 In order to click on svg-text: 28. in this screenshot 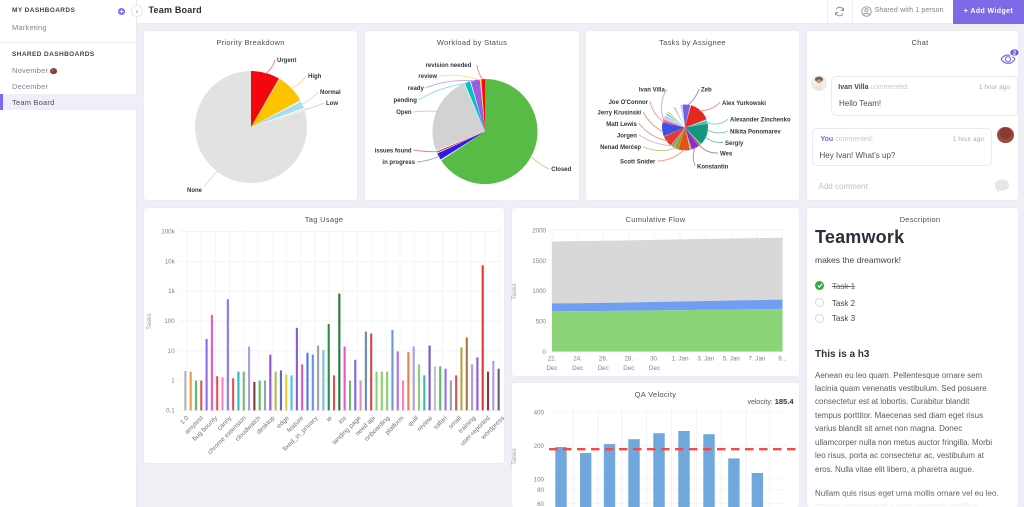, I will do `click(628, 359)`.